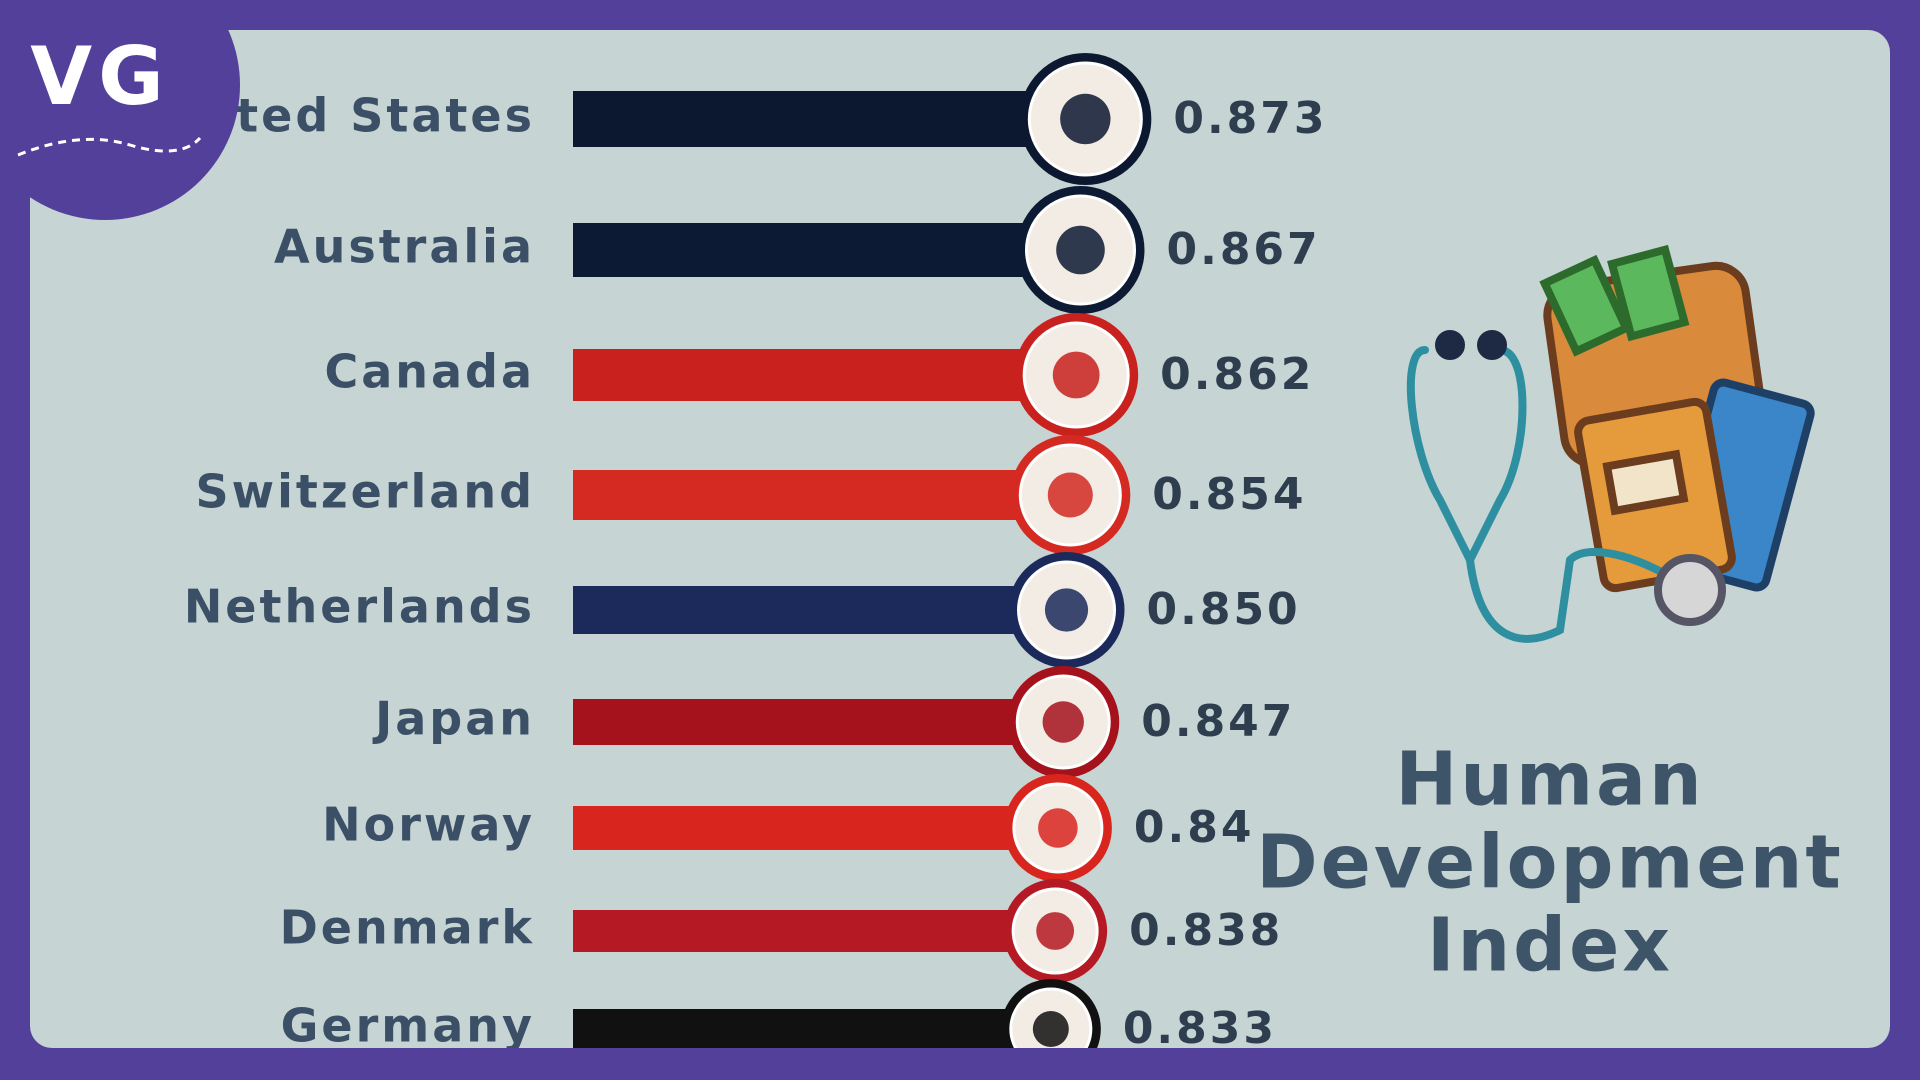  I want to click on category-label: Australia, so click(404, 247).